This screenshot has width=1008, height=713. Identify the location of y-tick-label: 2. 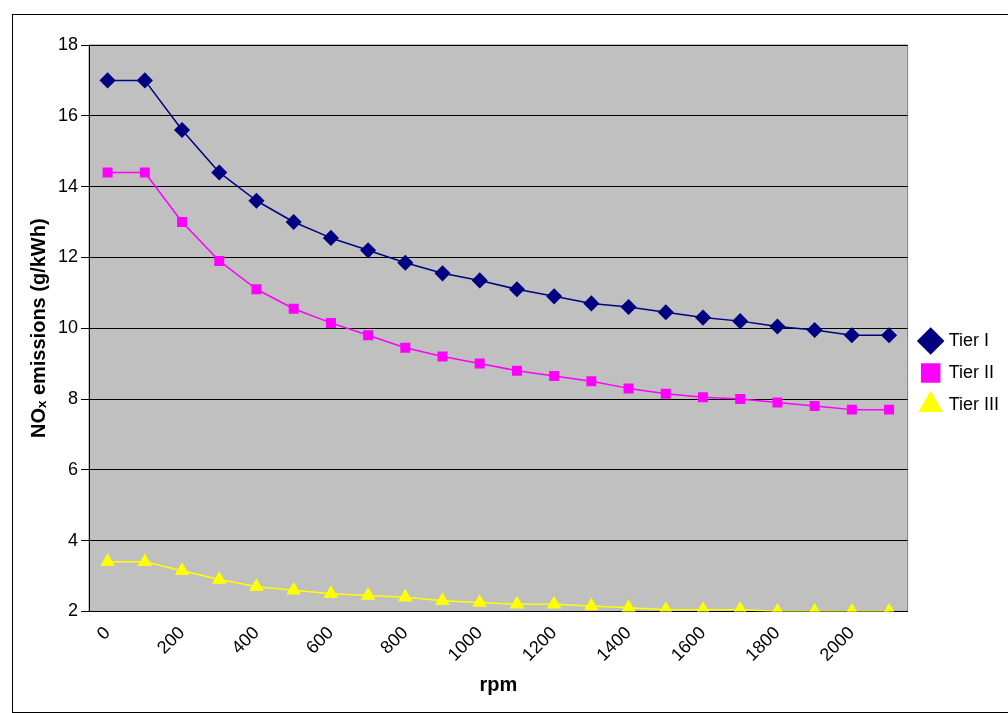
(73, 610).